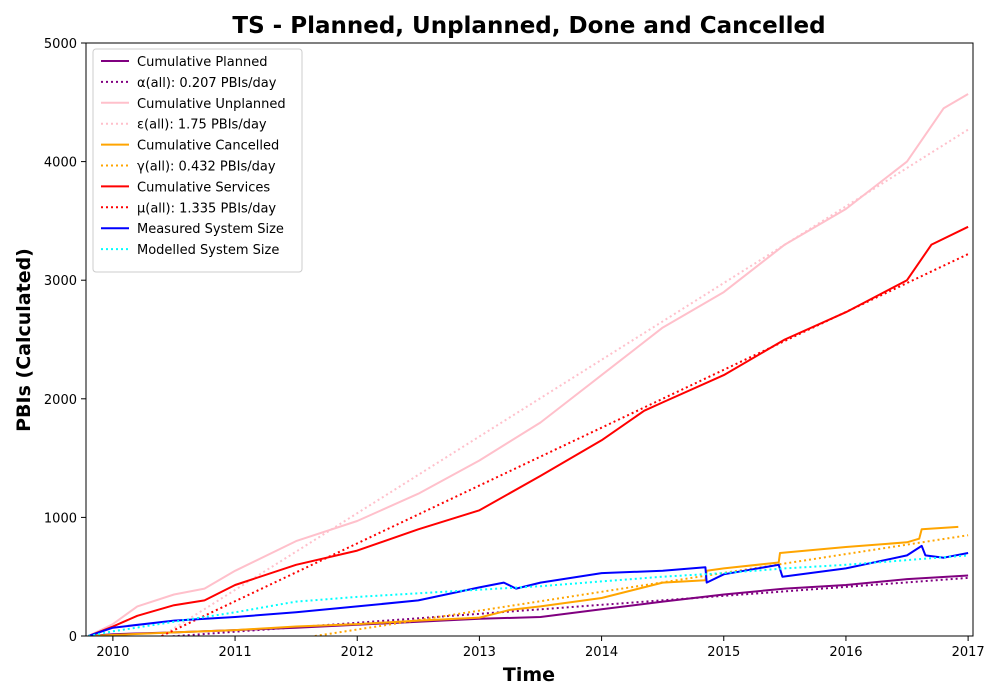 This screenshot has height=700, width=1000. Describe the element at coordinates (208, 250) in the screenshot. I see `legend-label-9: Modelled System Size` at that location.